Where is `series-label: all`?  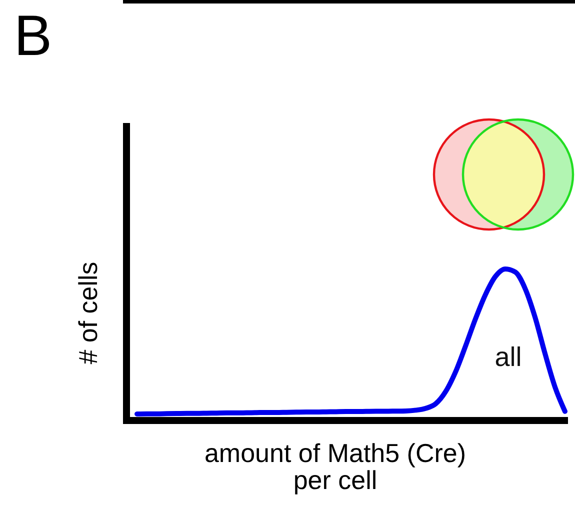 series-label: all is located at coordinates (508, 357).